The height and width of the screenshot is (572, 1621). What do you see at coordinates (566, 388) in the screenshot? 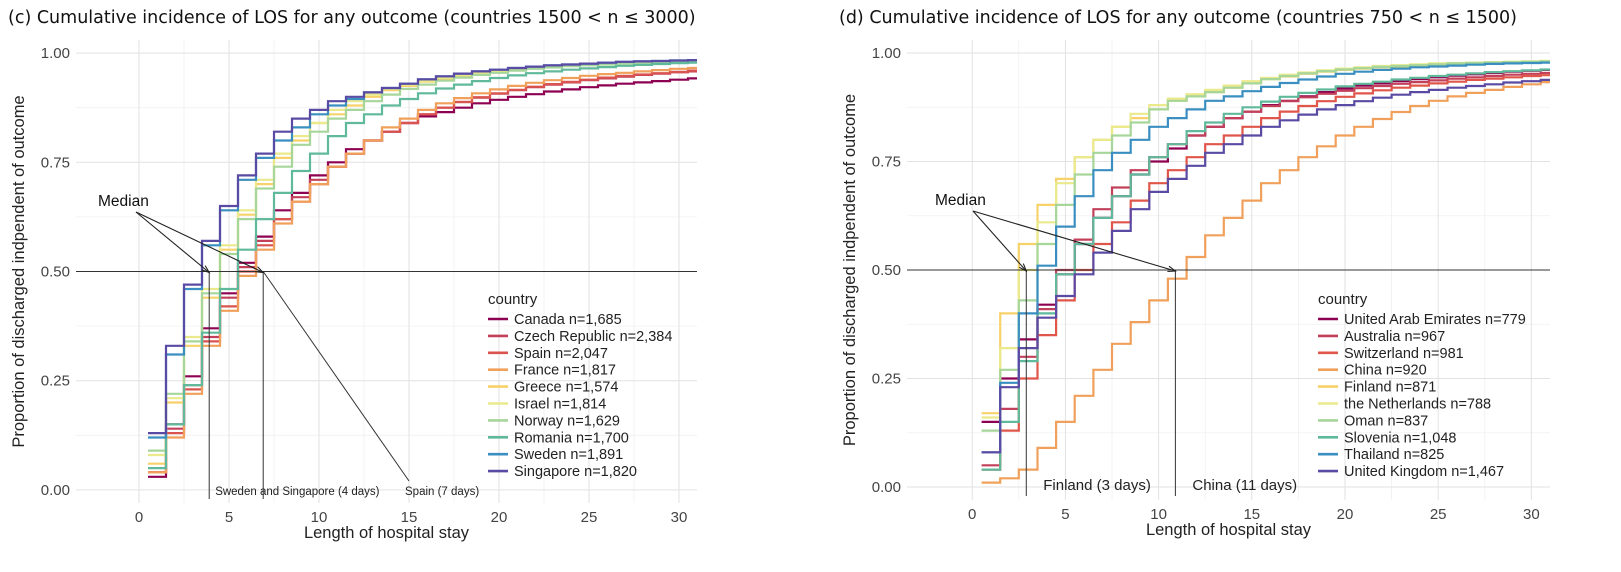
I see `legend-item: Greece n=1,574` at bounding box center [566, 388].